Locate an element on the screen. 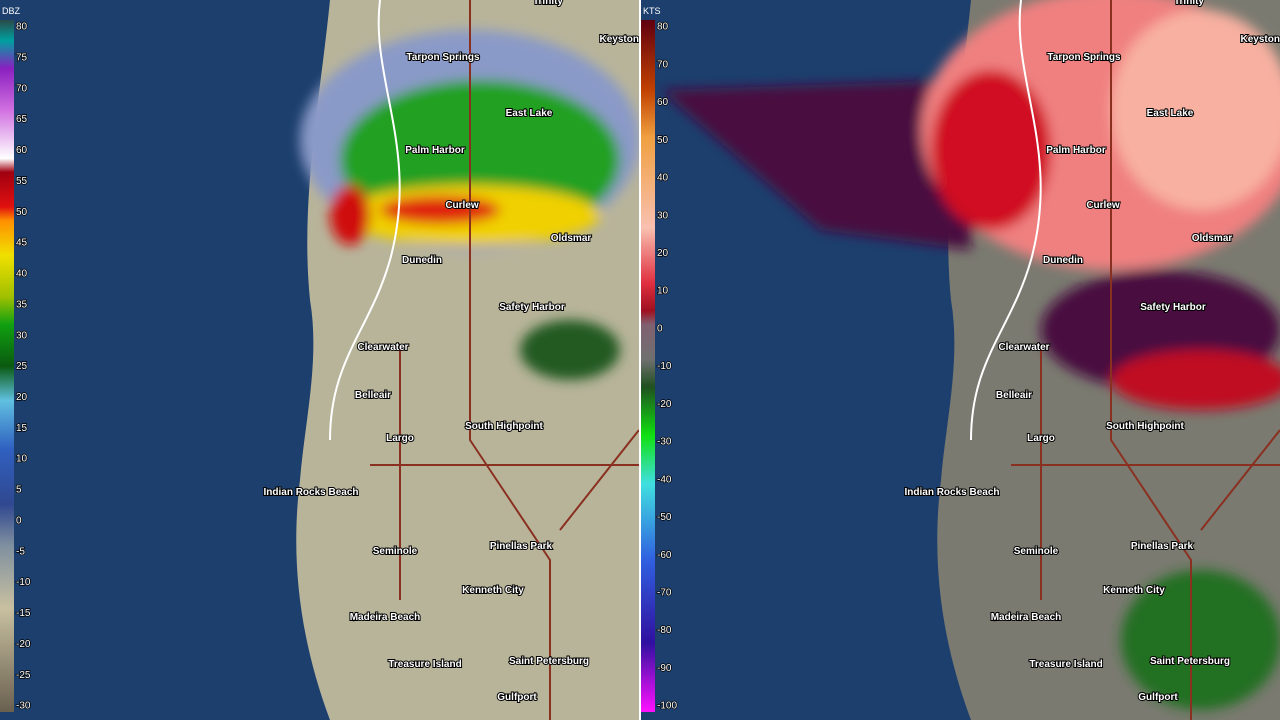 This screenshot has width=1280, height=720. scale-label: 5 is located at coordinates (19, 490).